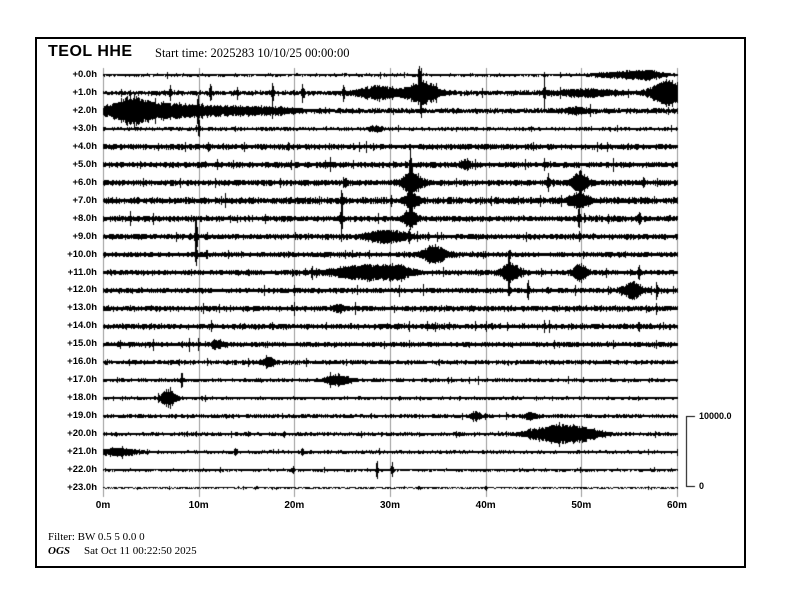  I want to click on hour-label: +10.0h, so click(82, 254).